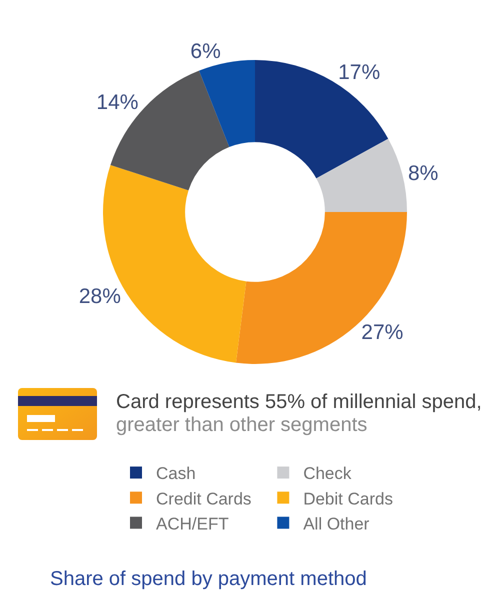 This screenshot has width=501, height=594. What do you see at coordinates (359, 72) in the screenshot?
I see `data-label: 17%` at bounding box center [359, 72].